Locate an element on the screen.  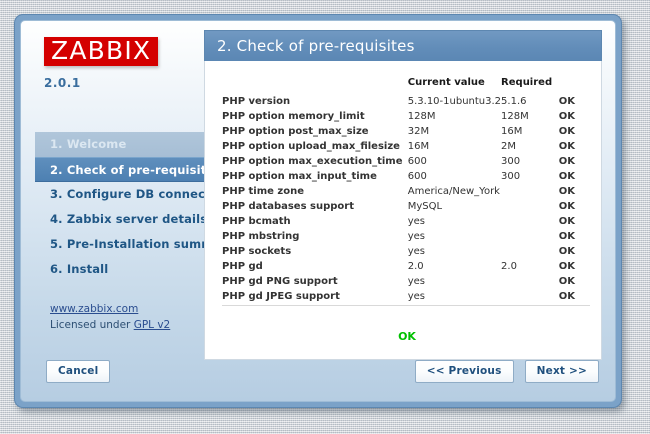
overall-status-label: OK is located at coordinates (407, 336).